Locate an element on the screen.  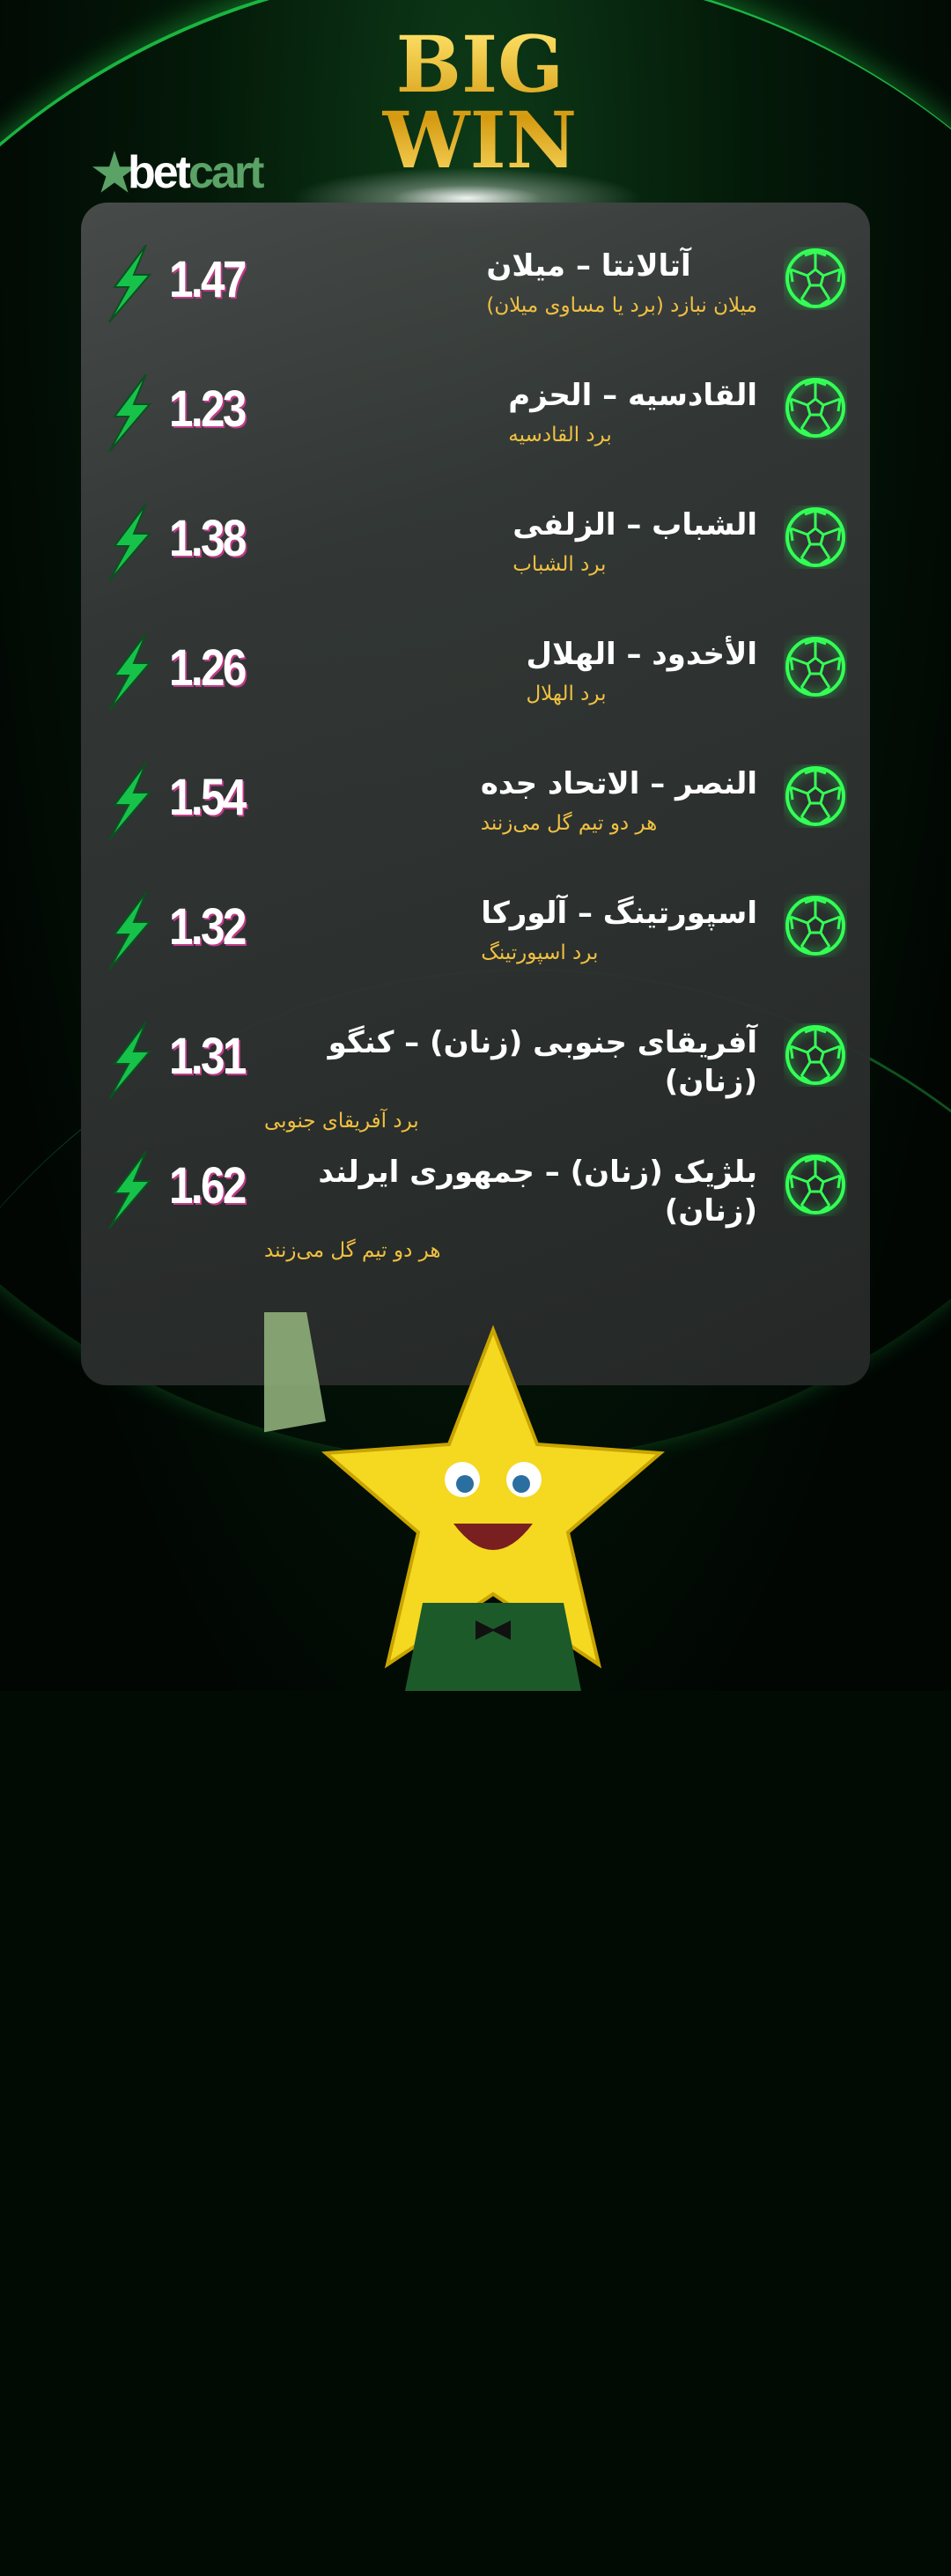
match-odds: 1.38 is located at coordinates (208, 538).